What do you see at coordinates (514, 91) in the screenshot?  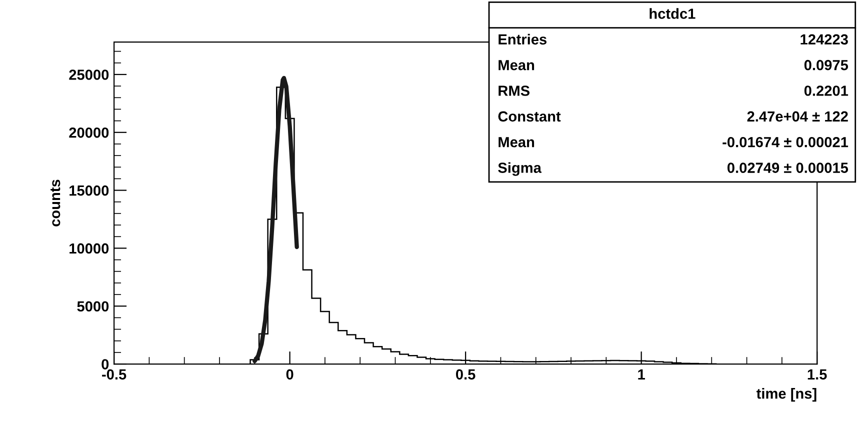 I see `annotation: RMS` at bounding box center [514, 91].